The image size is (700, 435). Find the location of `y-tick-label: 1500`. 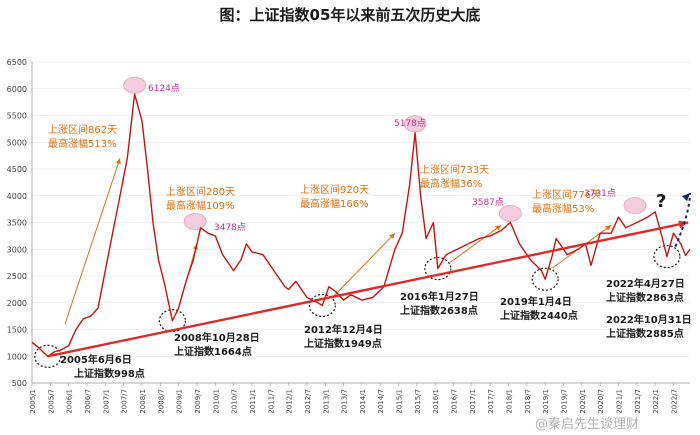

y-tick-label: 1500 is located at coordinates (17, 330).